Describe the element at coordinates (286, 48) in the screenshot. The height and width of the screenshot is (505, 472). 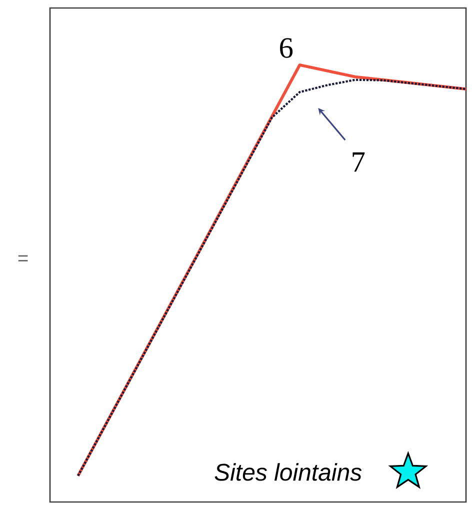
I see `text: 6` at that location.